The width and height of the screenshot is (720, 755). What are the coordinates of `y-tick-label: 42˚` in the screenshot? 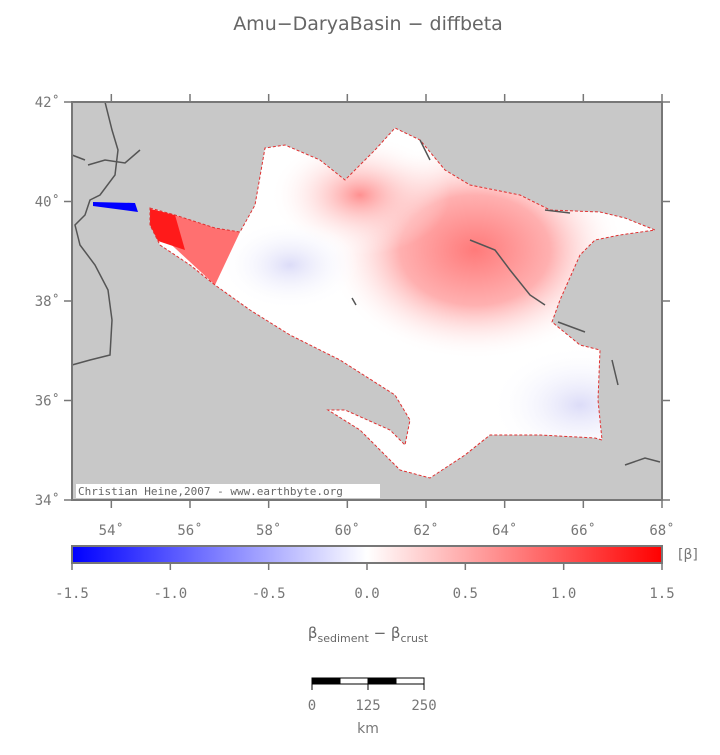 It's located at (47, 102).